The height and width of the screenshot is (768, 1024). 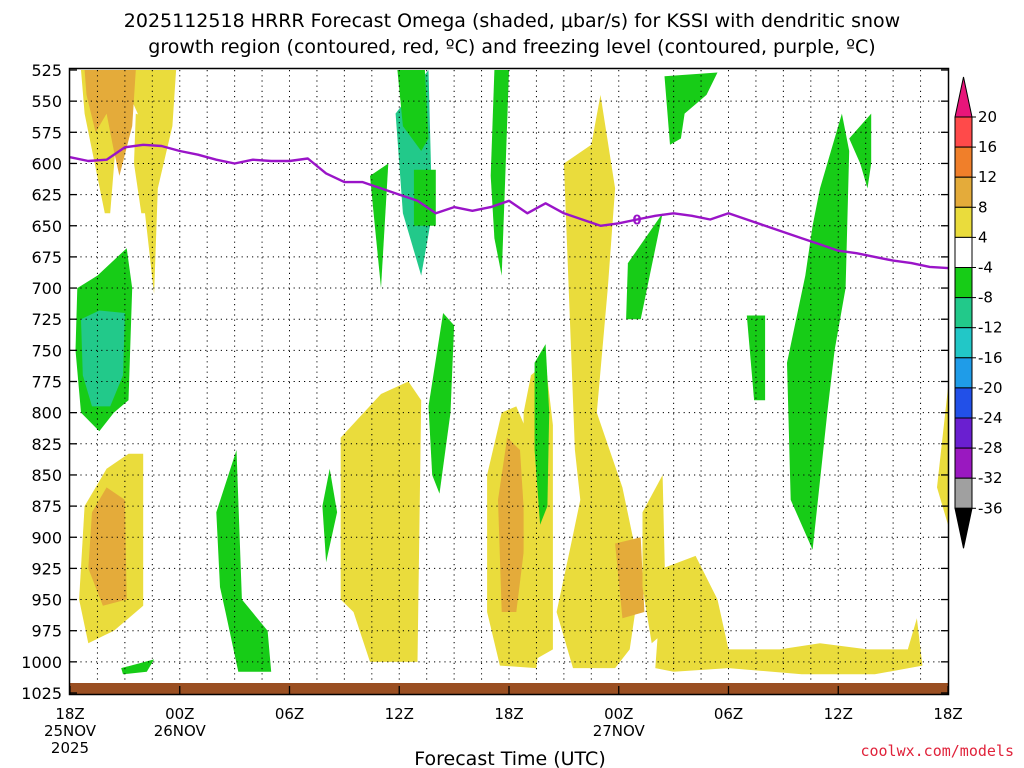 What do you see at coordinates (990, 478) in the screenshot?
I see `colorbar-label--32: -32` at bounding box center [990, 478].